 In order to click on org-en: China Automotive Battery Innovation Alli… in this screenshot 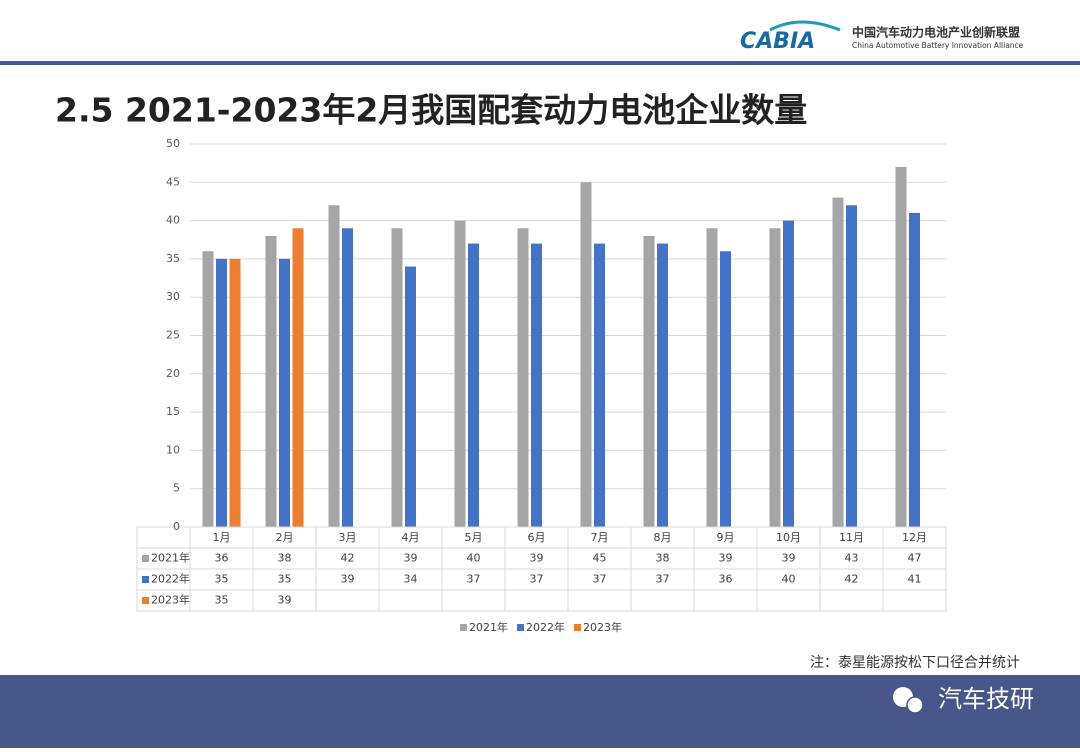, I will do `click(938, 45)`.